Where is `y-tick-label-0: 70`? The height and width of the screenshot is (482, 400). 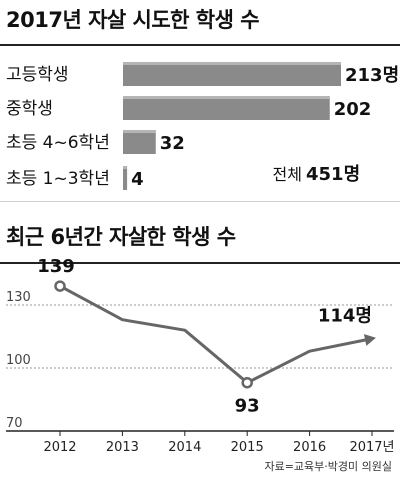
y-tick-label-0: 70 is located at coordinates (14, 423).